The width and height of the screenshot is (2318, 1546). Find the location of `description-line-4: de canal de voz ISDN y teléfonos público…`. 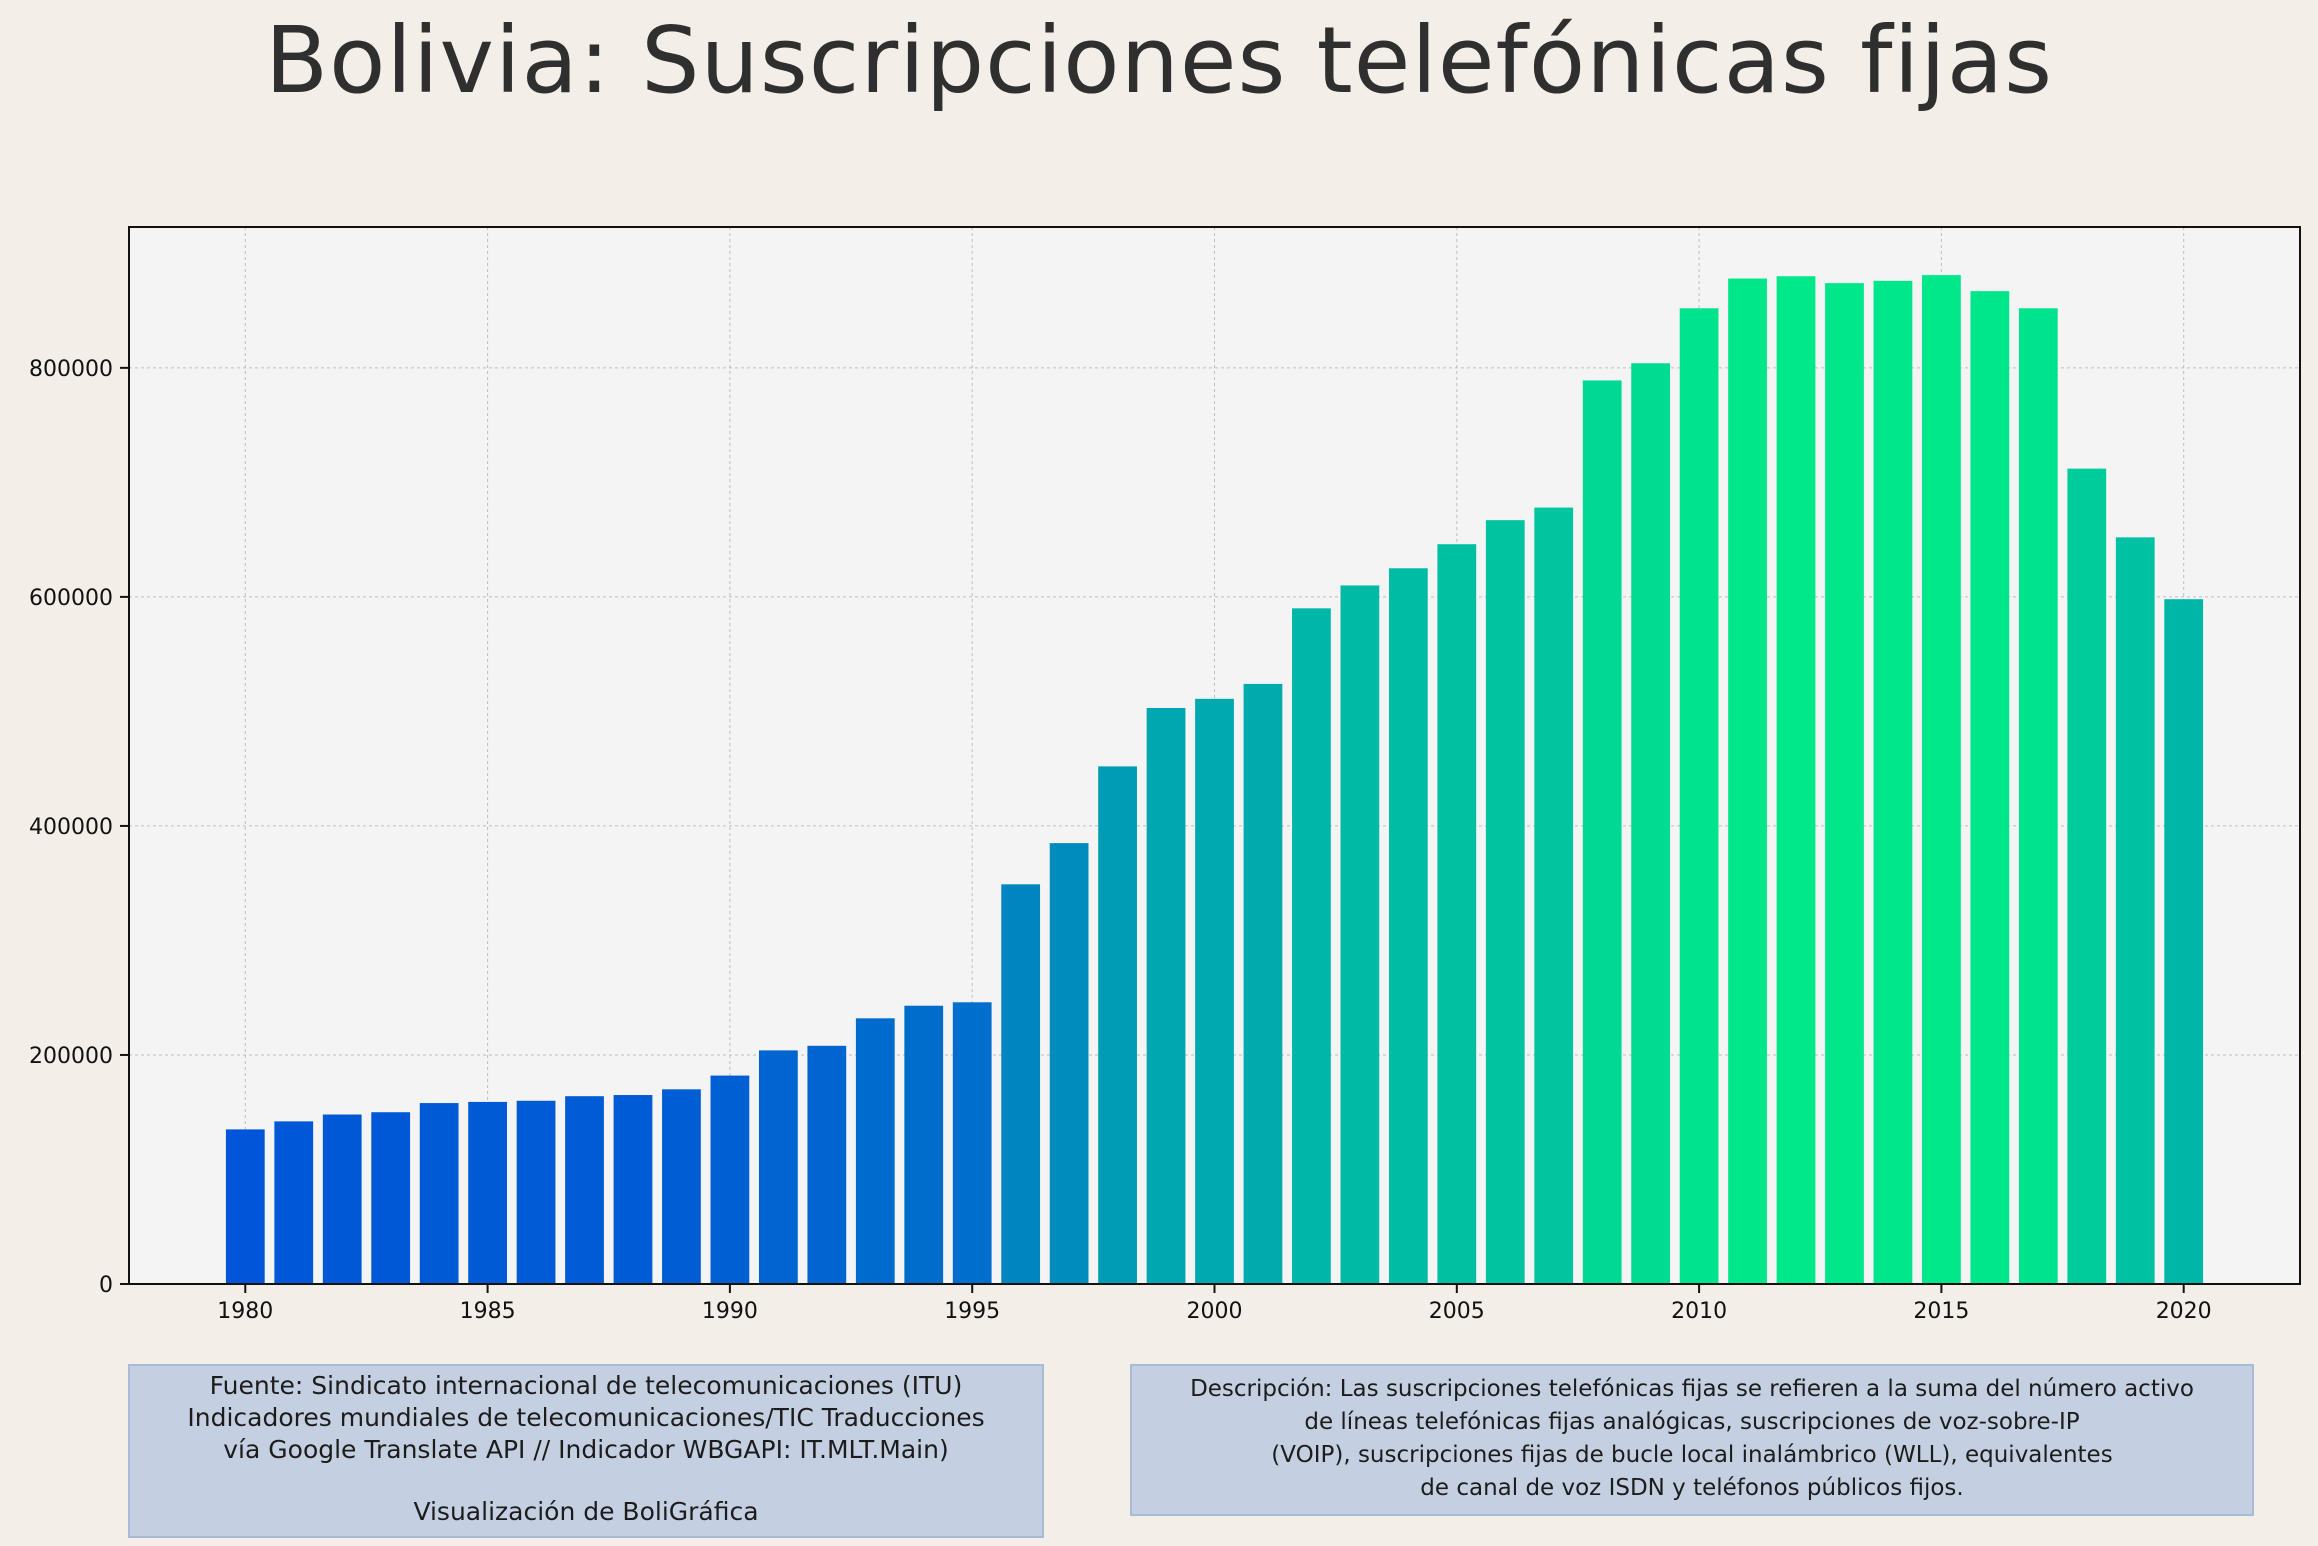

description-line-4: de canal de voz ISDN y teléfonos público… is located at coordinates (1692, 1488).